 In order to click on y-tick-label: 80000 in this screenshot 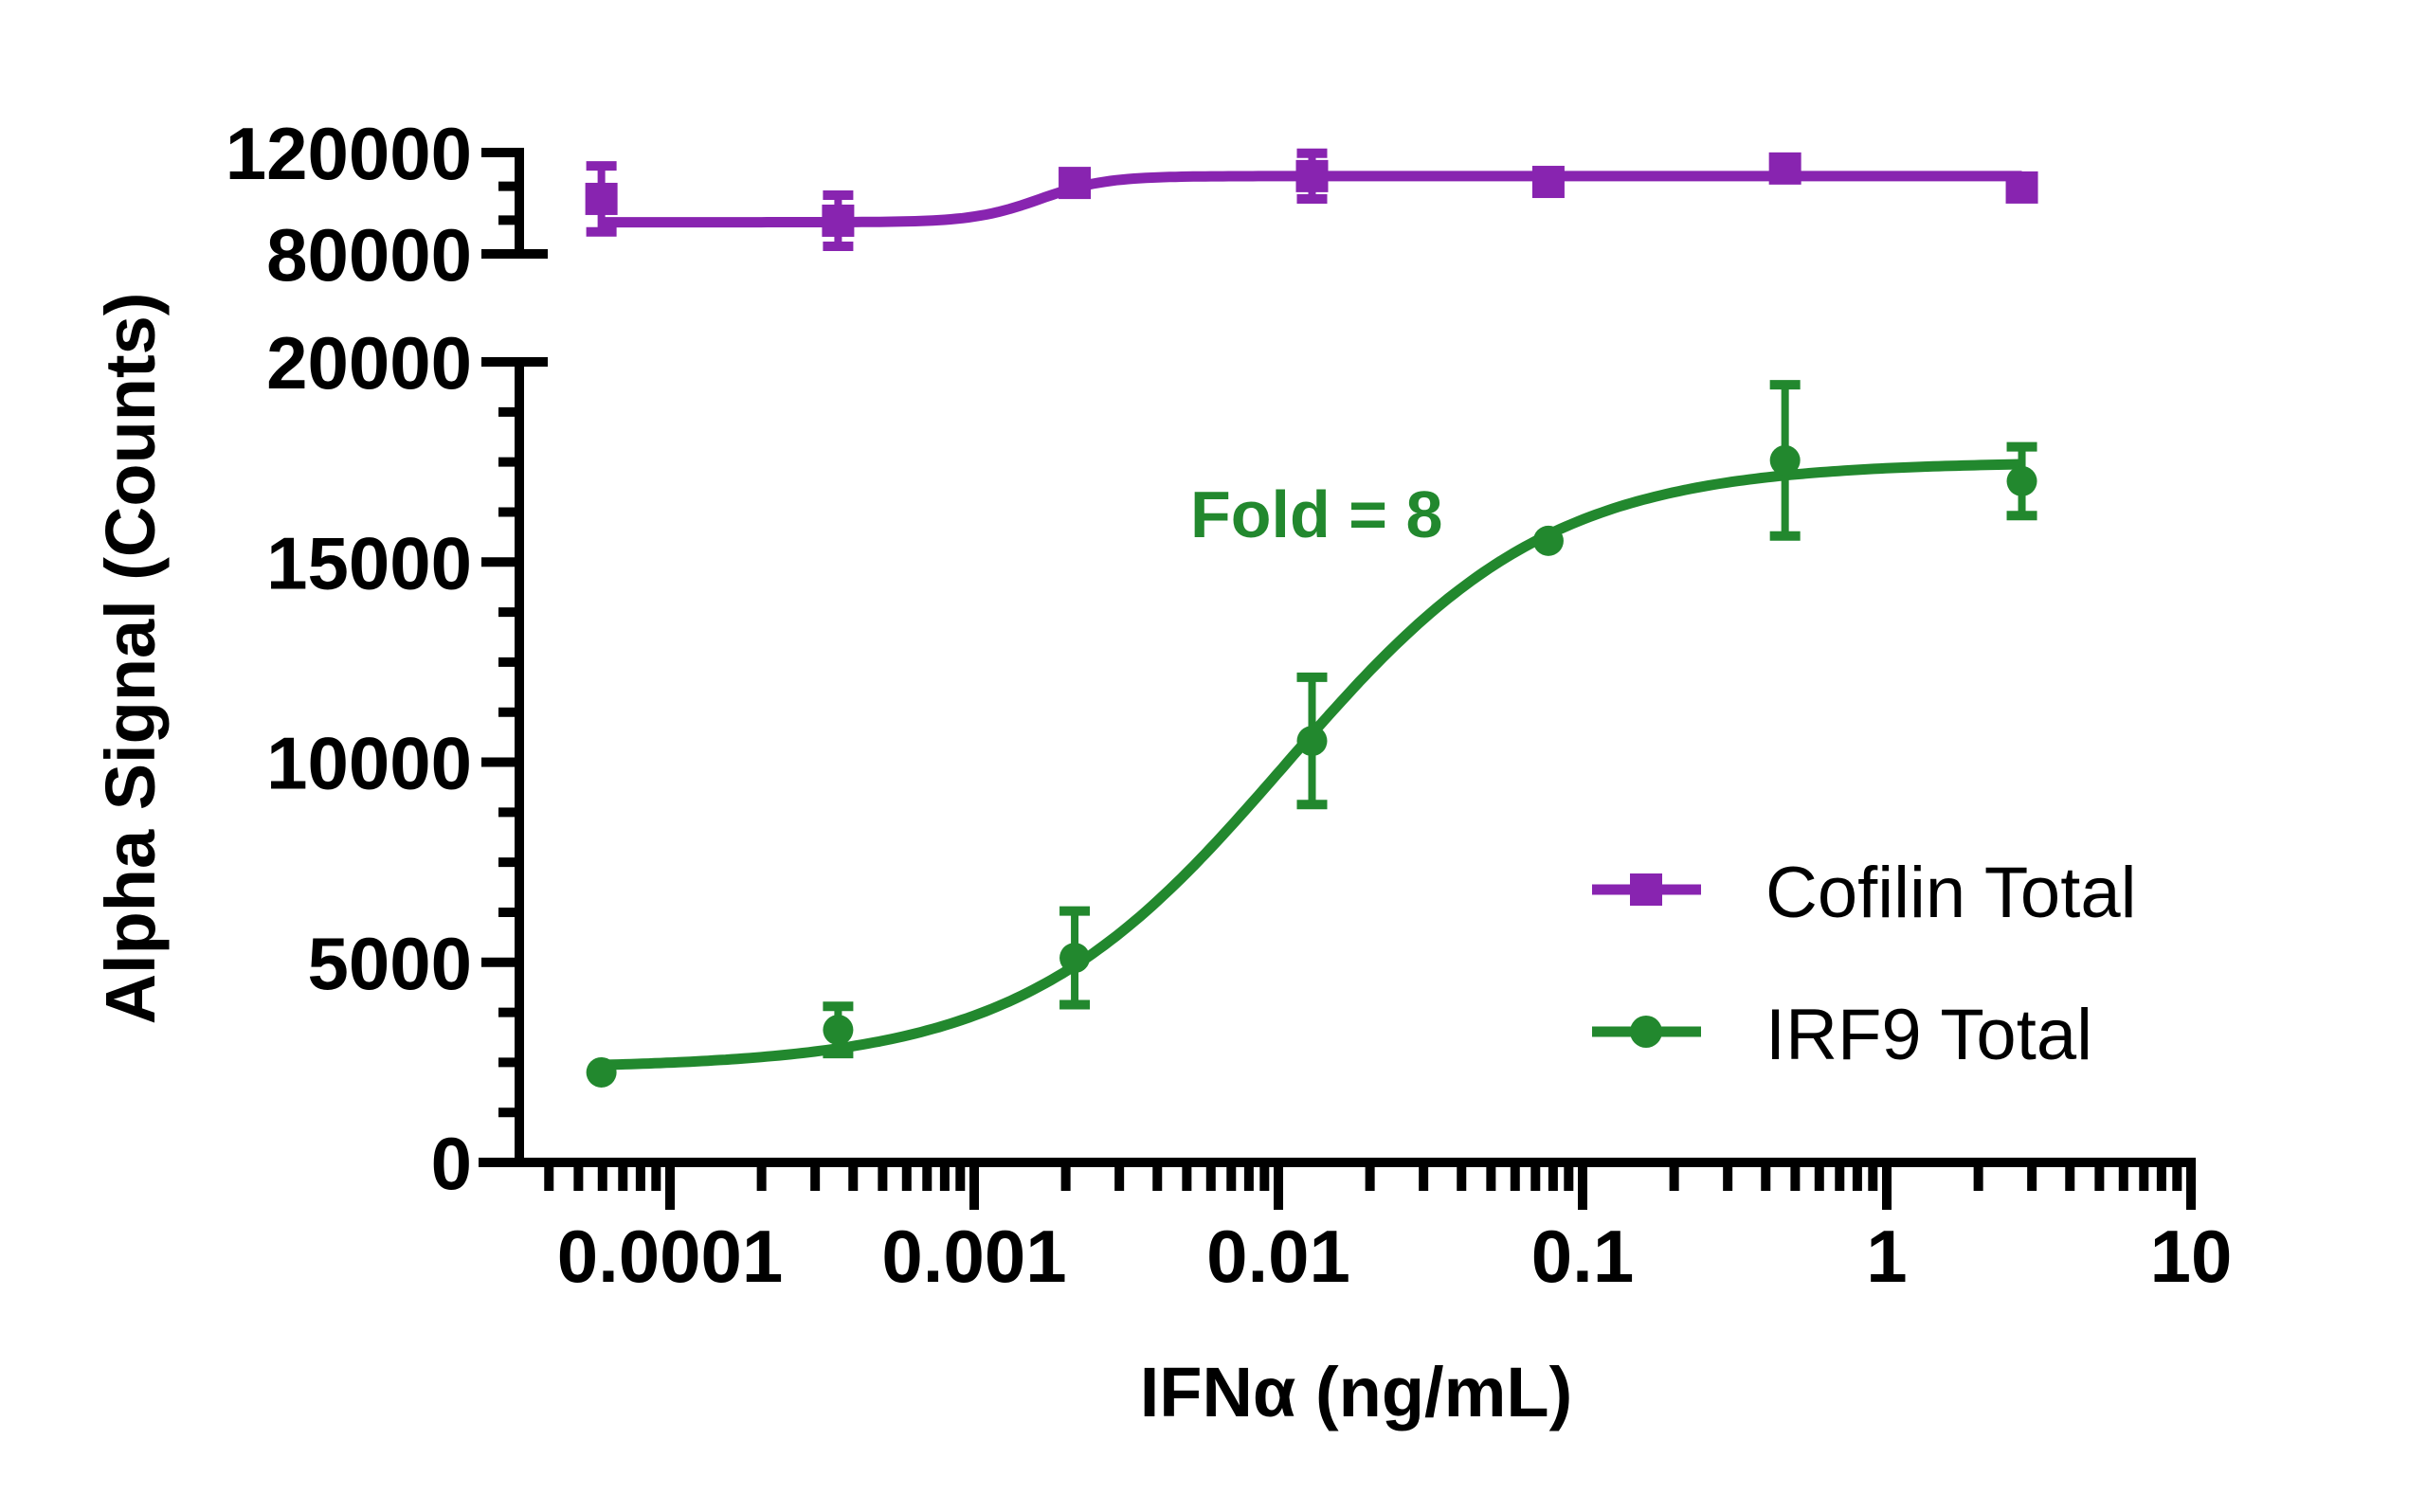, I will do `click(369, 255)`.